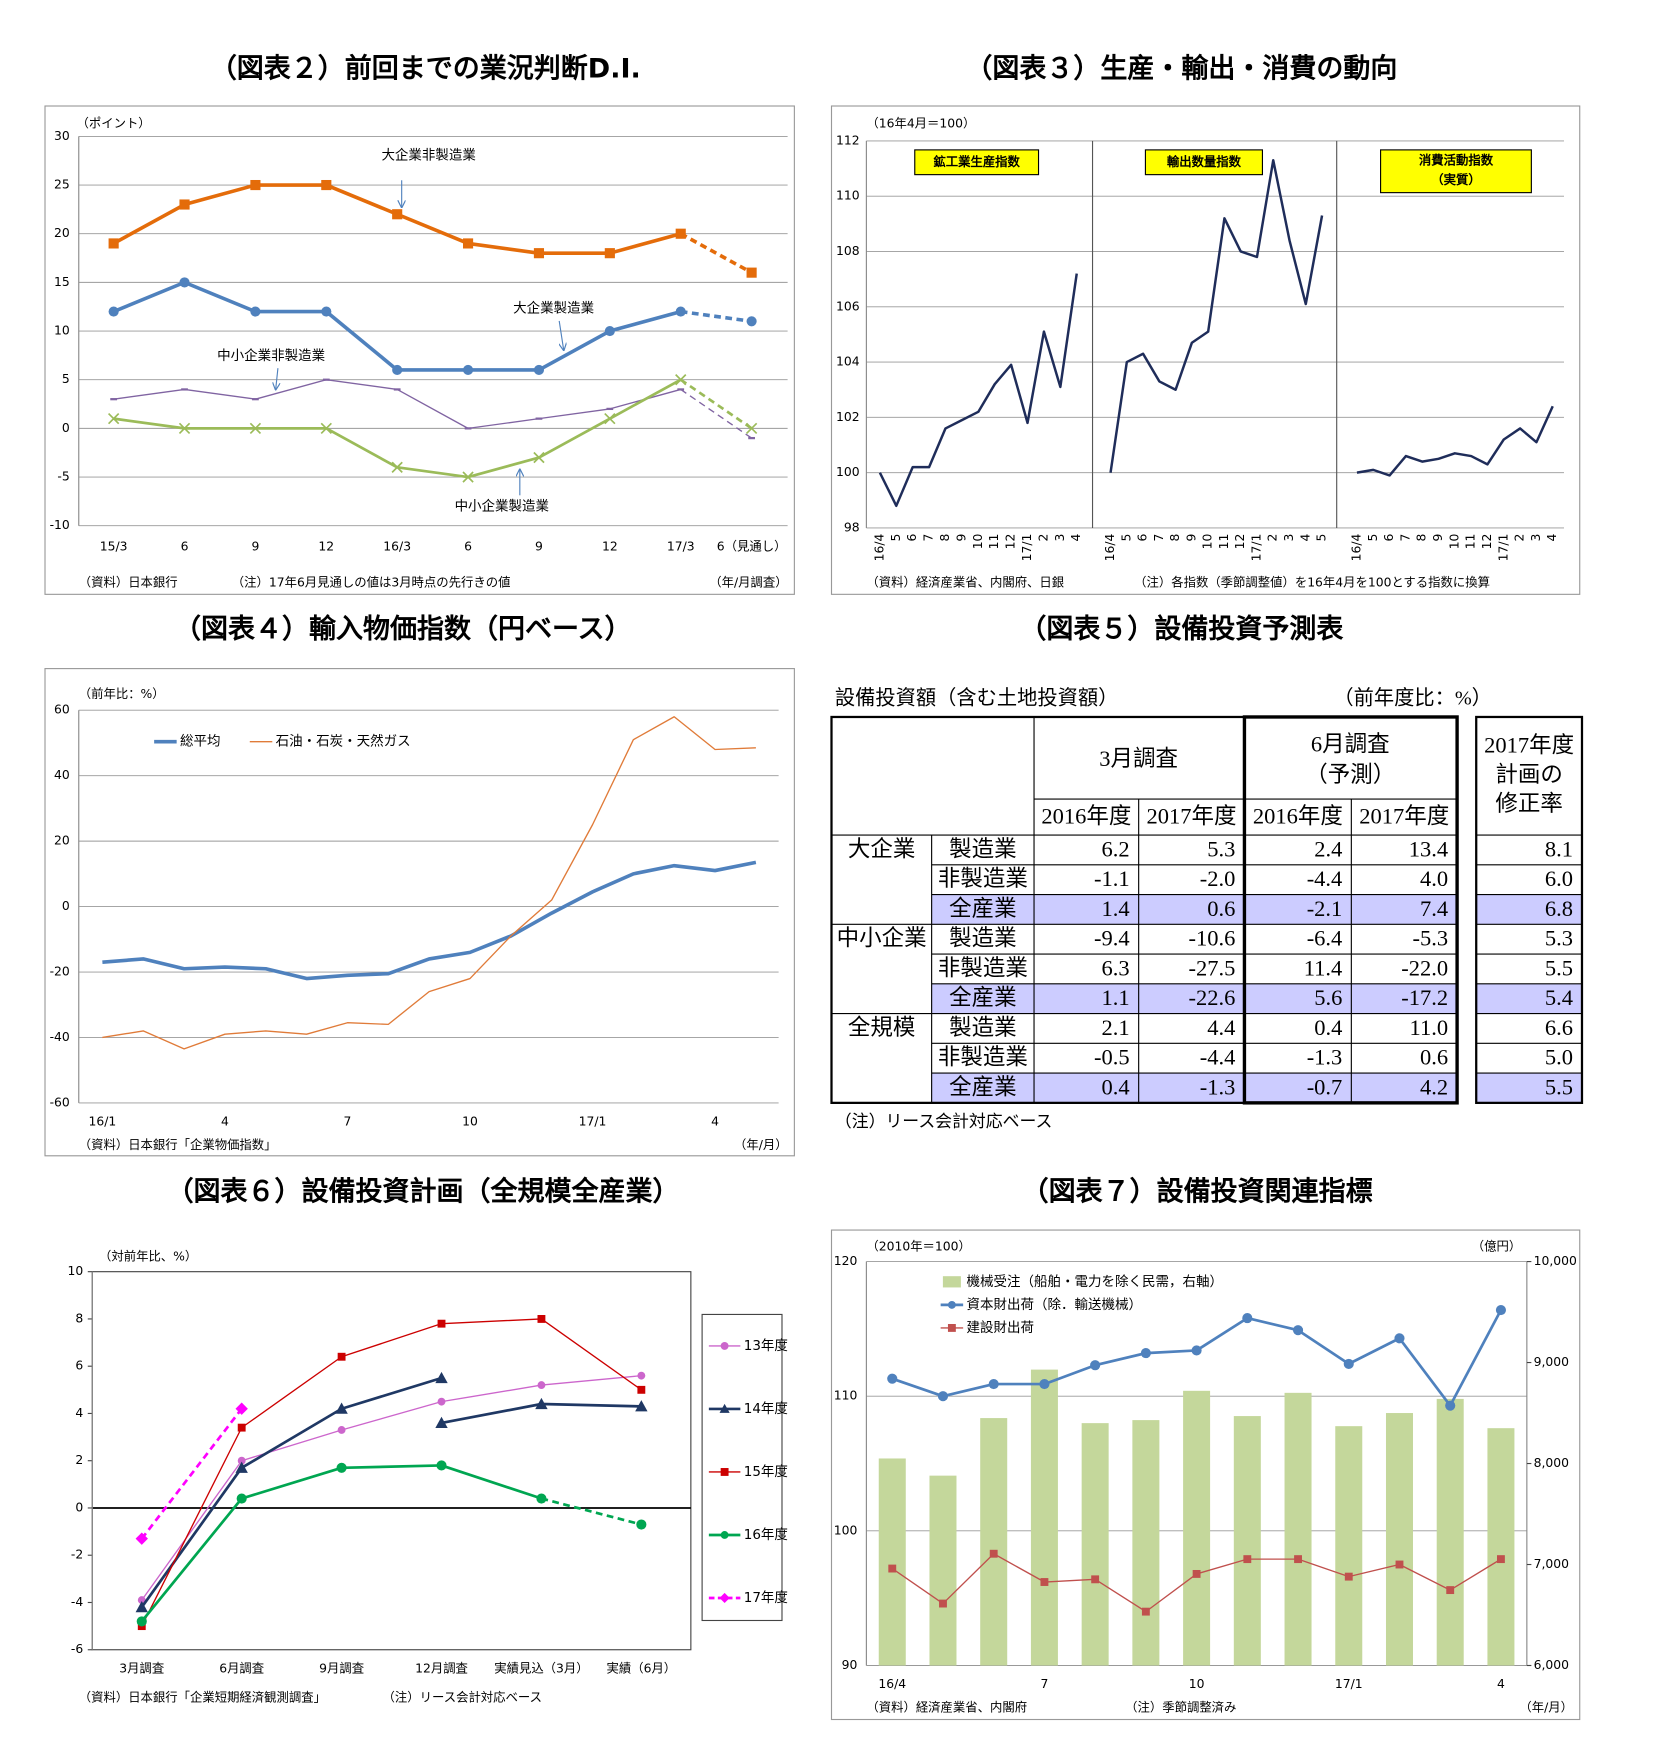 The width and height of the screenshot is (1654, 1758). I want to click on source: （資料）経済産業省、内閣府、日銀, so click(965, 582).